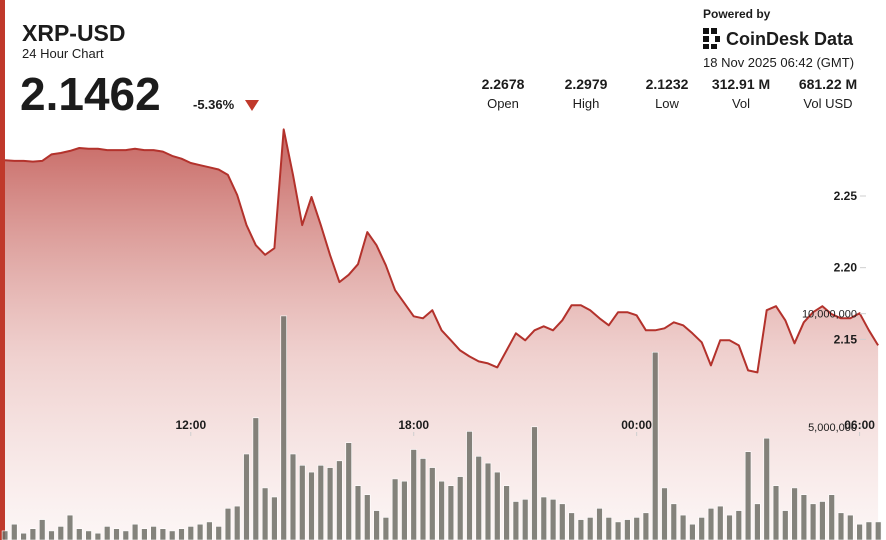 Image resolution: width=886 pixels, height=540 pixels. Describe the element at coordinates (214, 104) in the screenshot. I see `change: -5.36%` at that location.